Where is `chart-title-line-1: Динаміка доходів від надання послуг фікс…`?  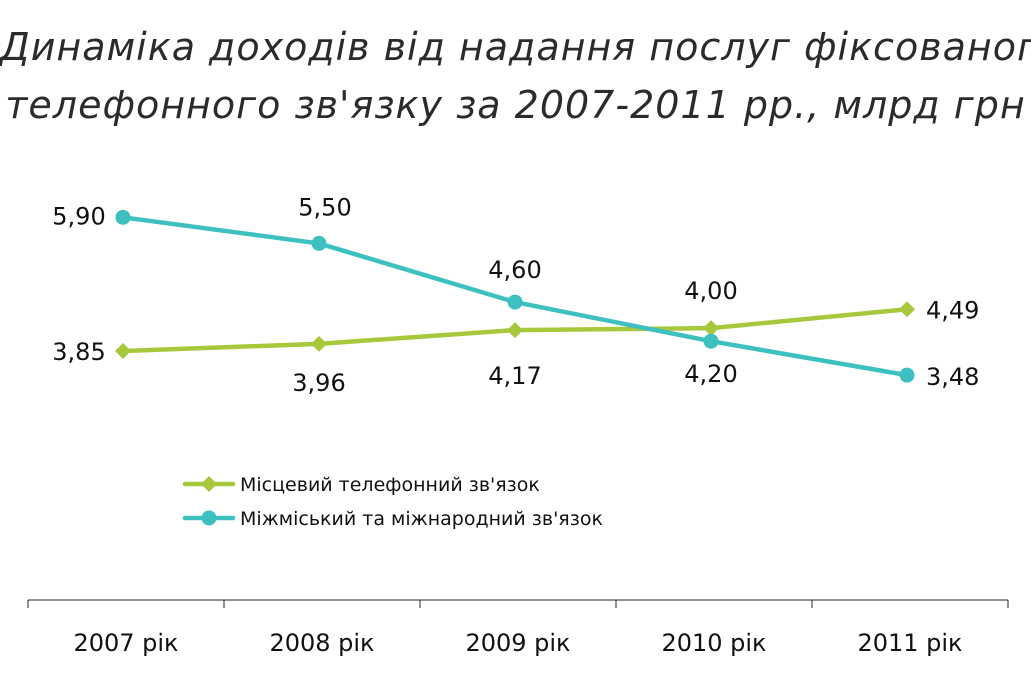 chart-title-line-1: Динаміка доходів від надання послуг фікс… is located at coordinates (515, 47).